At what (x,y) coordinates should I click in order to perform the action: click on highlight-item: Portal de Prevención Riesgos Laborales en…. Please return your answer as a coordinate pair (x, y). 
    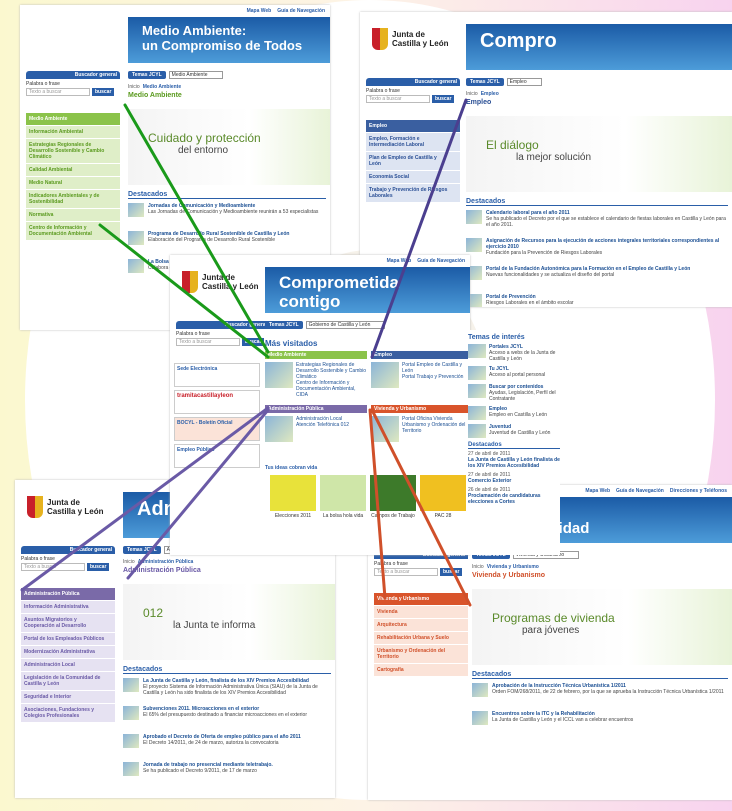
    Looking at the image, I should click on (596, 300).